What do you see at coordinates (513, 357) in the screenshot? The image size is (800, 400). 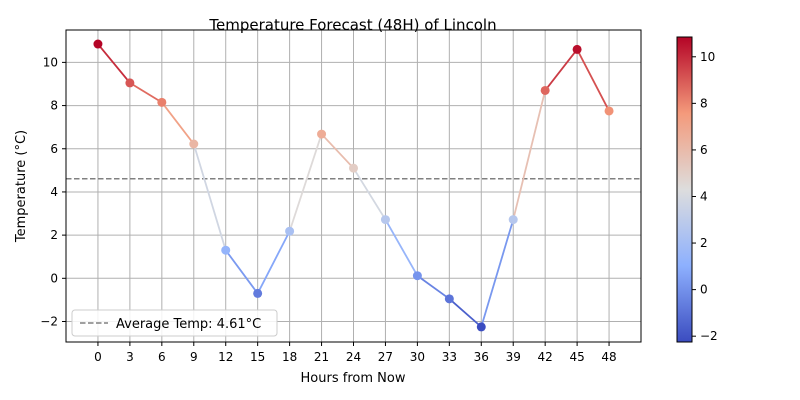 I see `x-tick-label: 39` at bounding box center [513, 357].